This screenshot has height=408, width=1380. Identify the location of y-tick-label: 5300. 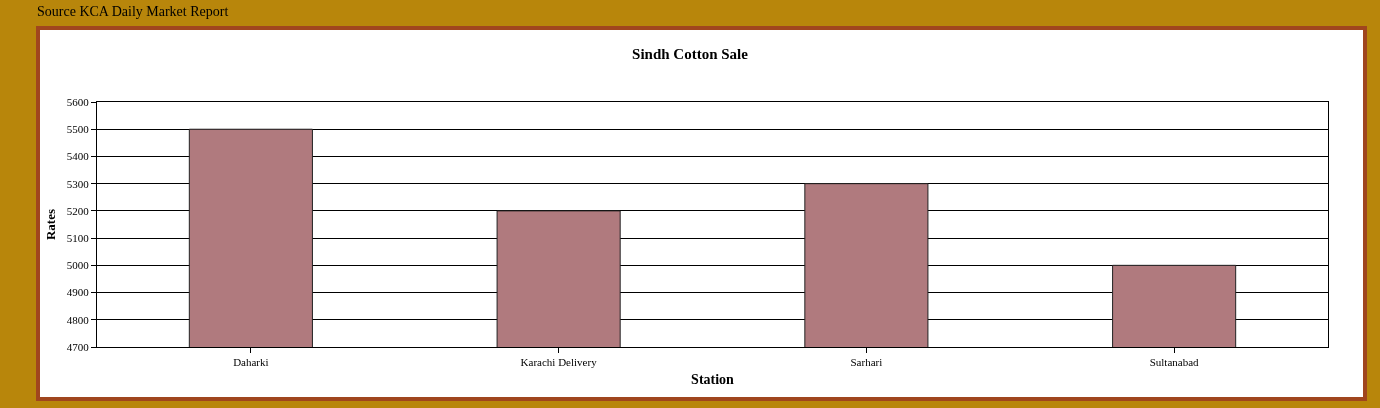
(78, 183).